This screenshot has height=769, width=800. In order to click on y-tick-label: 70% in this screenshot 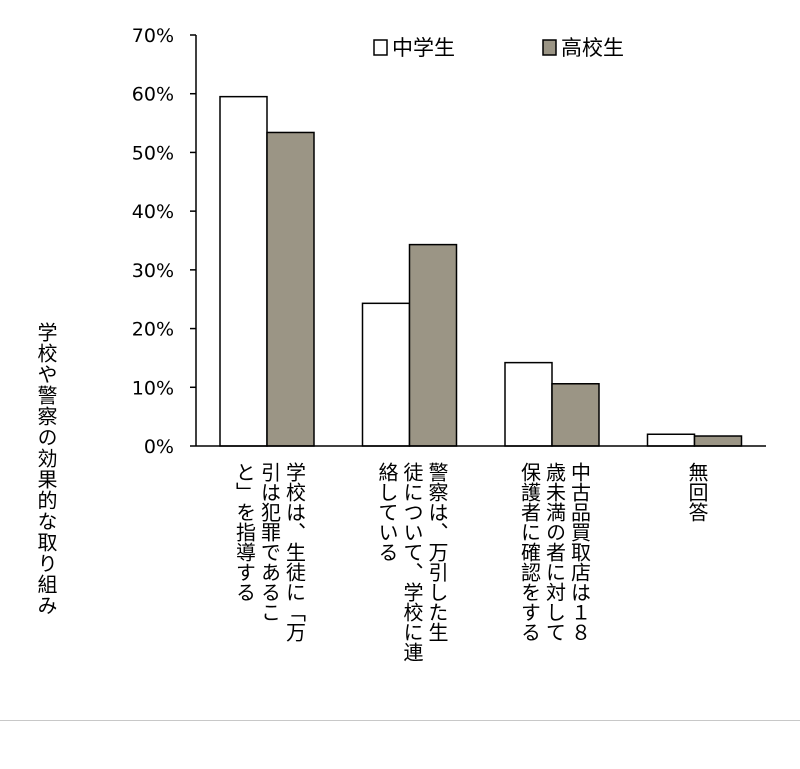, I will do `click(153, 36)`.